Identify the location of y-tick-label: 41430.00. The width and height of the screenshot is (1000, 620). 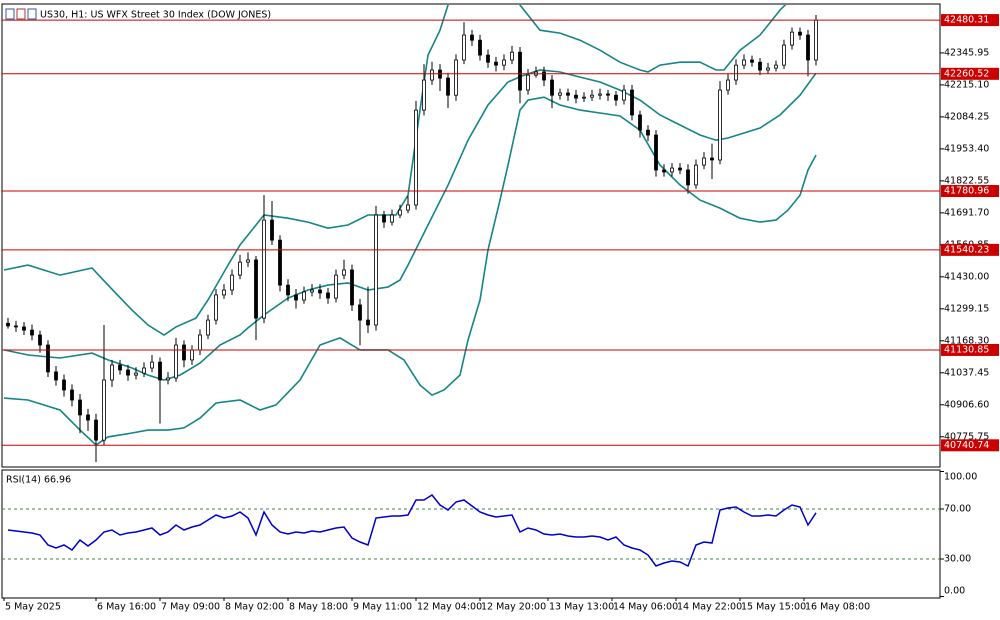
(966, 276).